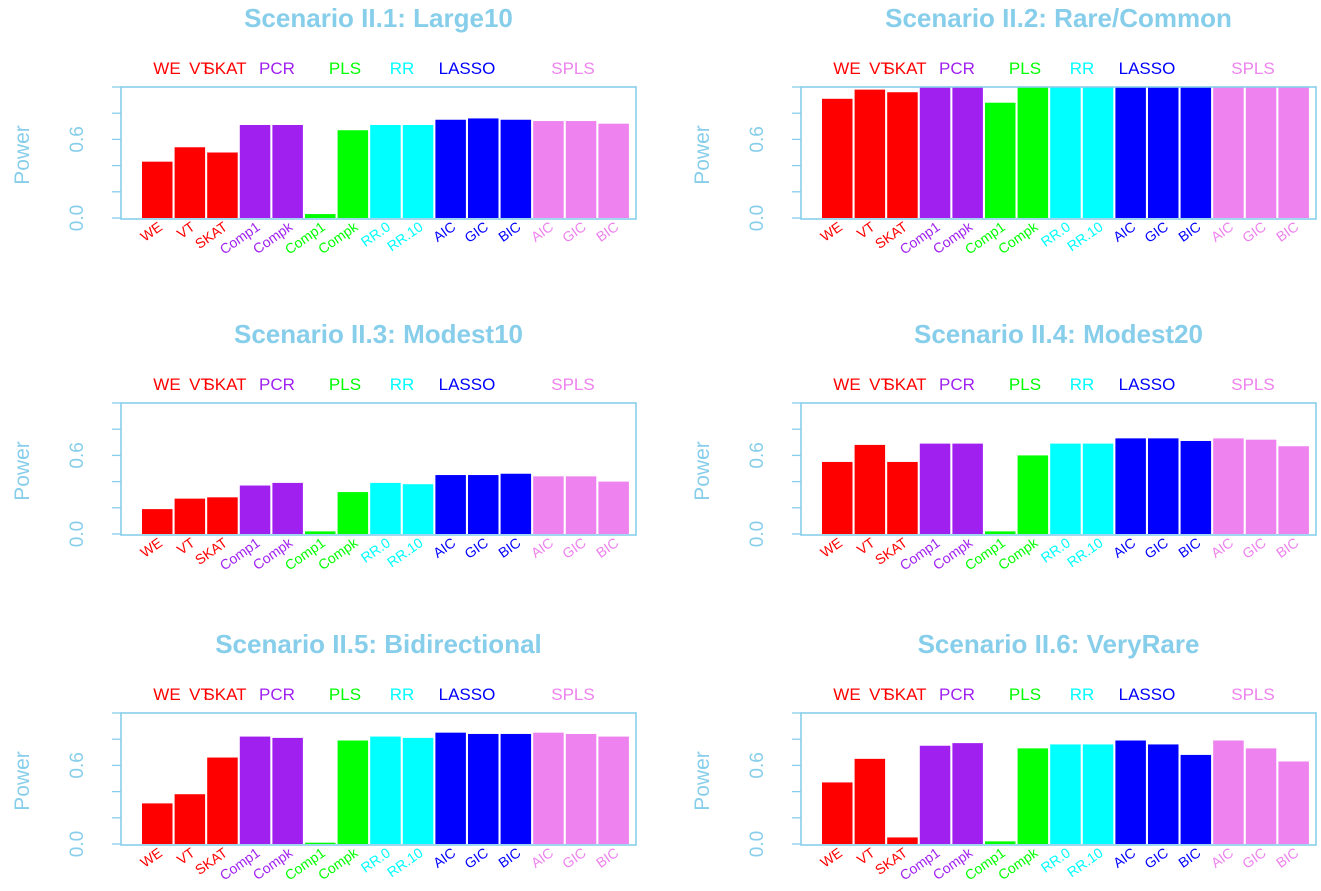 This screenshot has width=1321, height=891. What do you see at coordinates (378, 644) in the screenshot?
I see `chart-title: Scenario II.5: Bidirectional` at bounding box center [378, 644].